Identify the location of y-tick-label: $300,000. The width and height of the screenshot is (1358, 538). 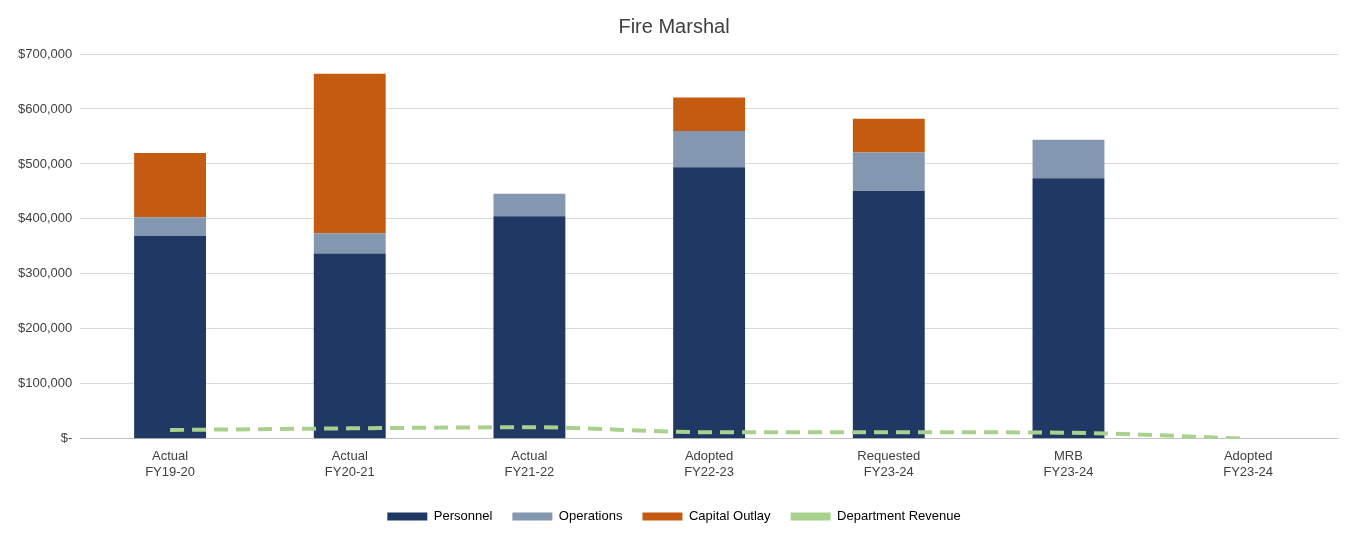
(45, 273).